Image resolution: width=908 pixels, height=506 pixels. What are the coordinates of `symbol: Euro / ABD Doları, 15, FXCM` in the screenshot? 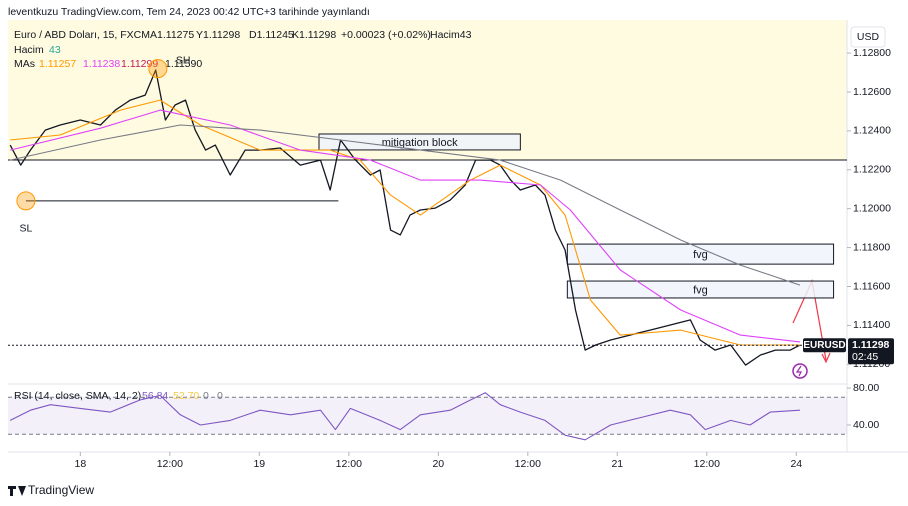 It's located at (82, 35).